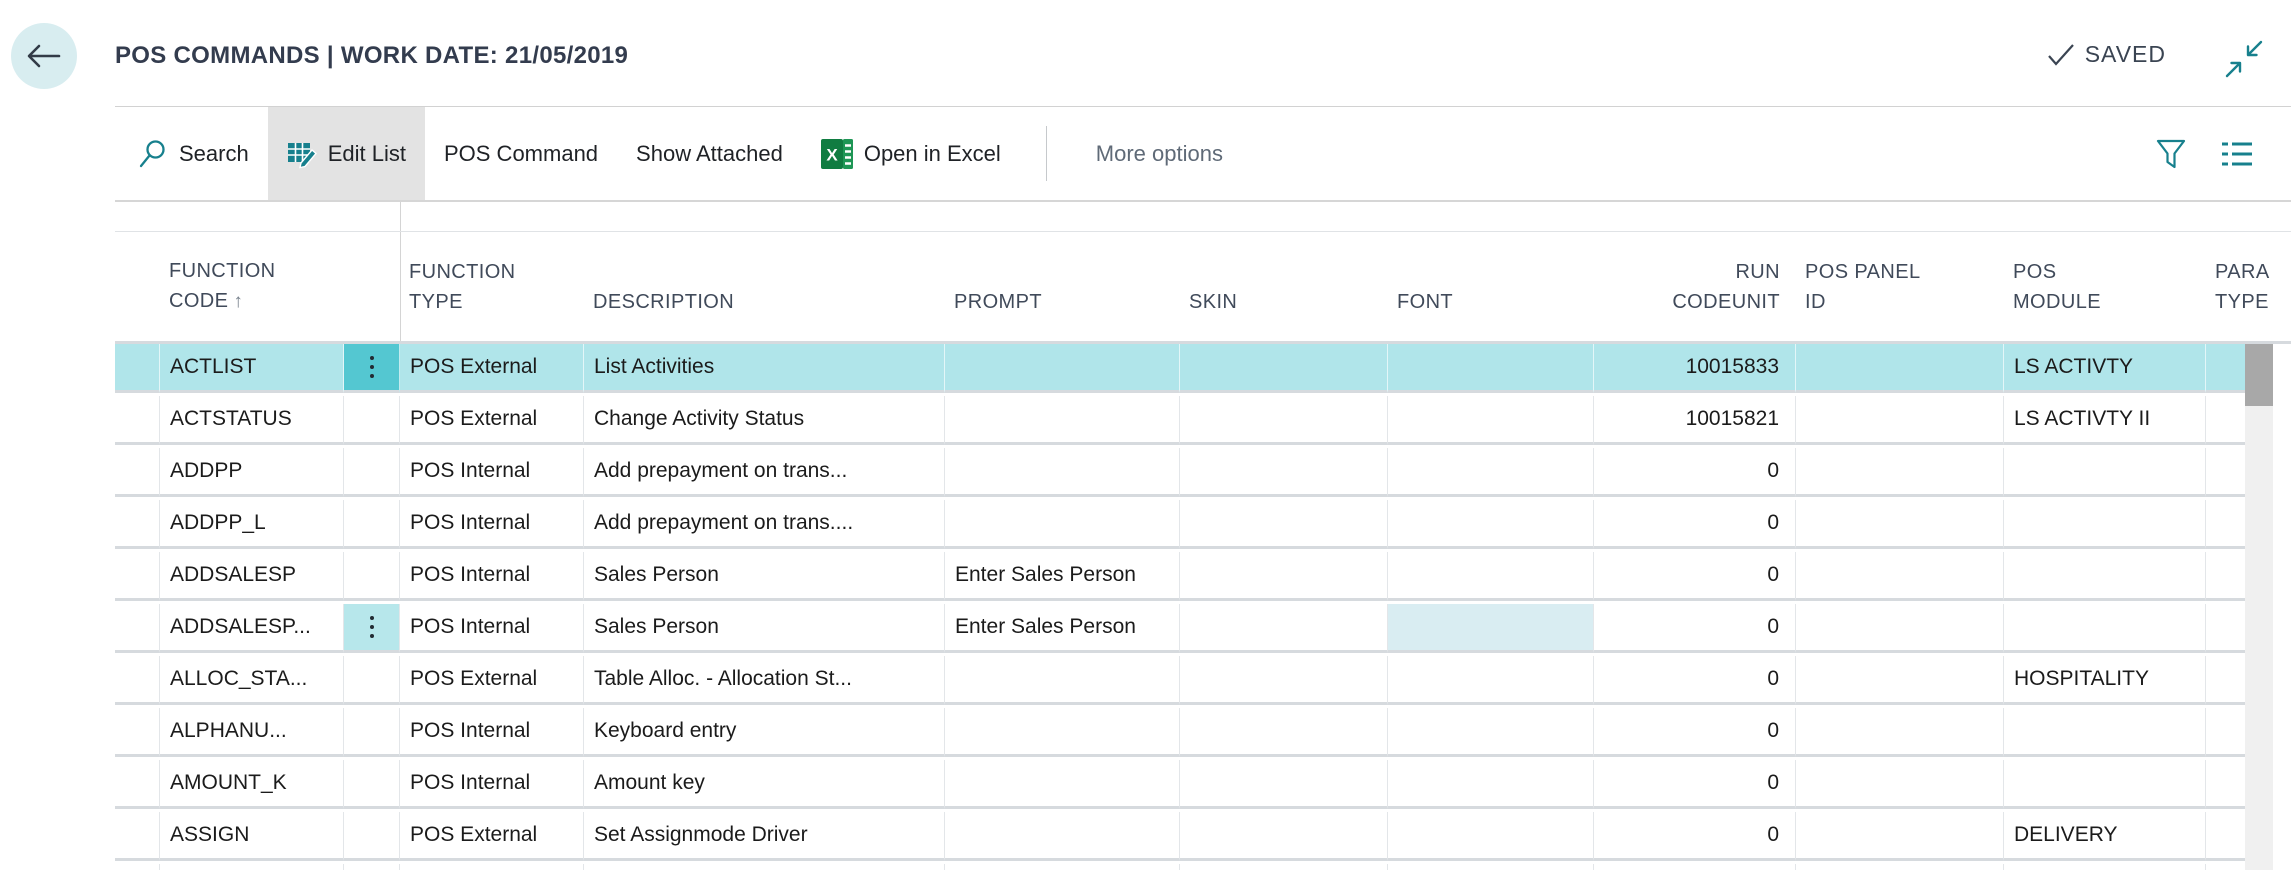  I want to click on cell-pos-module: DELIVERY, so click(2105, 836).